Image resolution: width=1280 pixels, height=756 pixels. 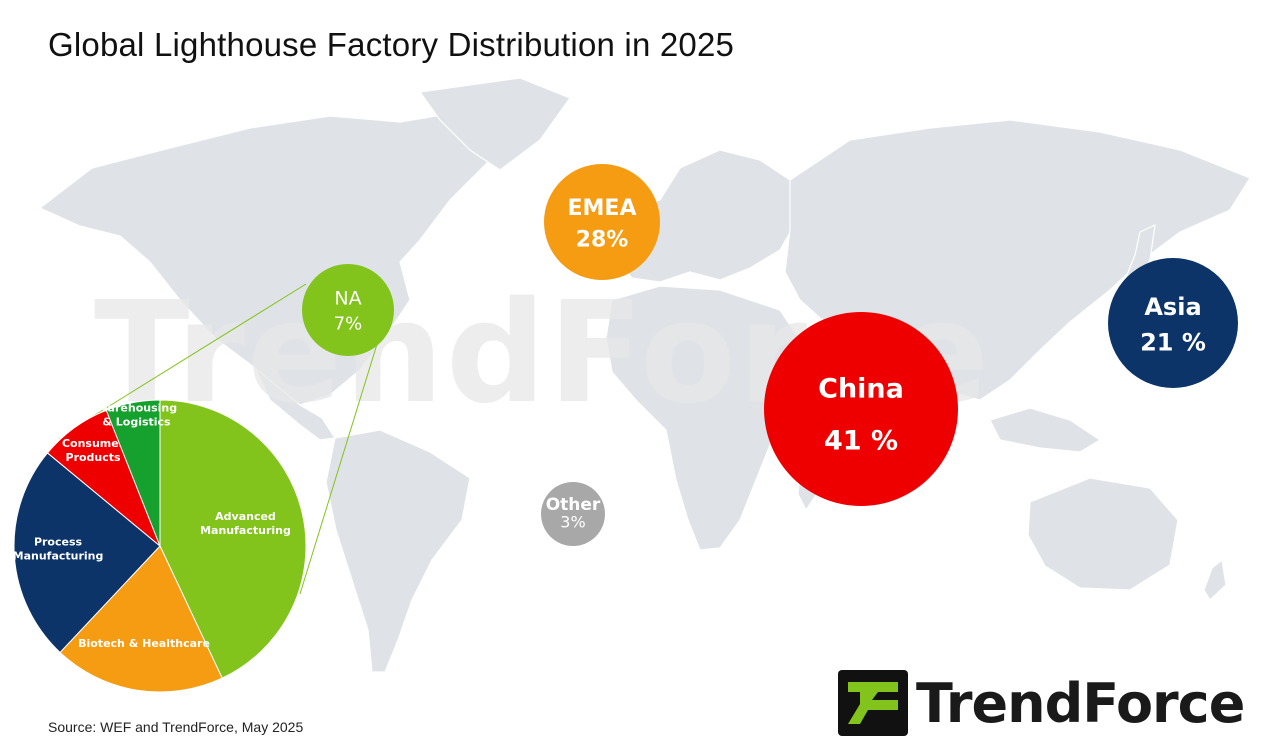 I want to click on bubble-circle-other, so click(x=573, y=514).